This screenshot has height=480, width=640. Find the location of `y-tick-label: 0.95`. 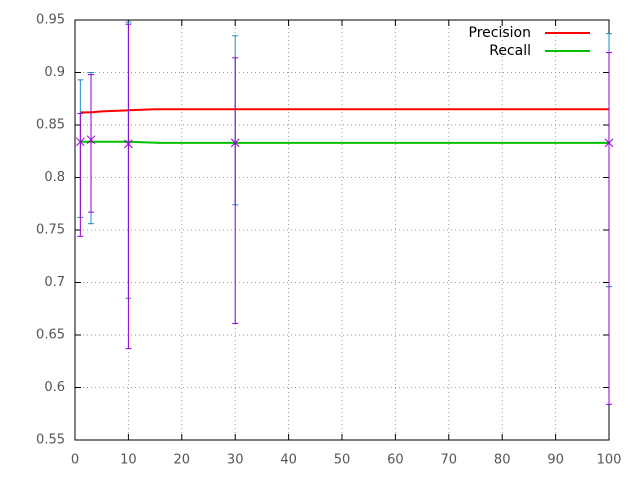

y-tick-label: 0.95 is located at coordinates (50, 20).